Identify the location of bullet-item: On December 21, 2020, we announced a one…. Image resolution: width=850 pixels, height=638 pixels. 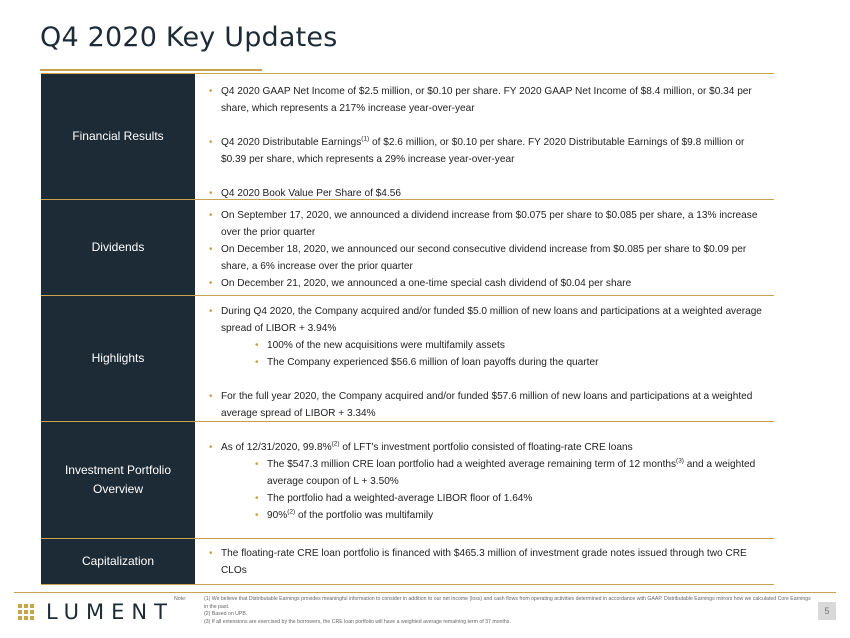
(488, 283).